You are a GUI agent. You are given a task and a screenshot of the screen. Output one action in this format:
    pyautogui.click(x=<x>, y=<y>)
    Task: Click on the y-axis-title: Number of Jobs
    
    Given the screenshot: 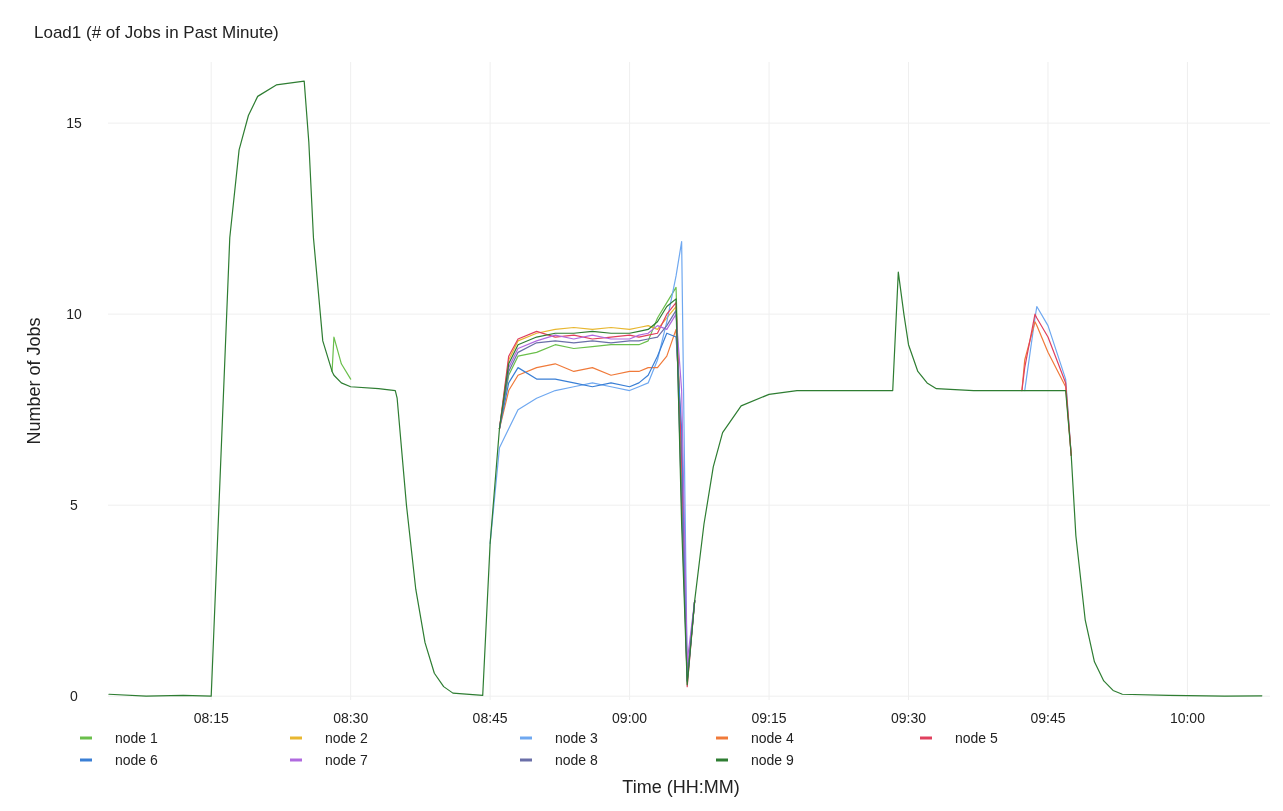 What is the action you would take?
    pyautogui.click(x=34, y=381)
    